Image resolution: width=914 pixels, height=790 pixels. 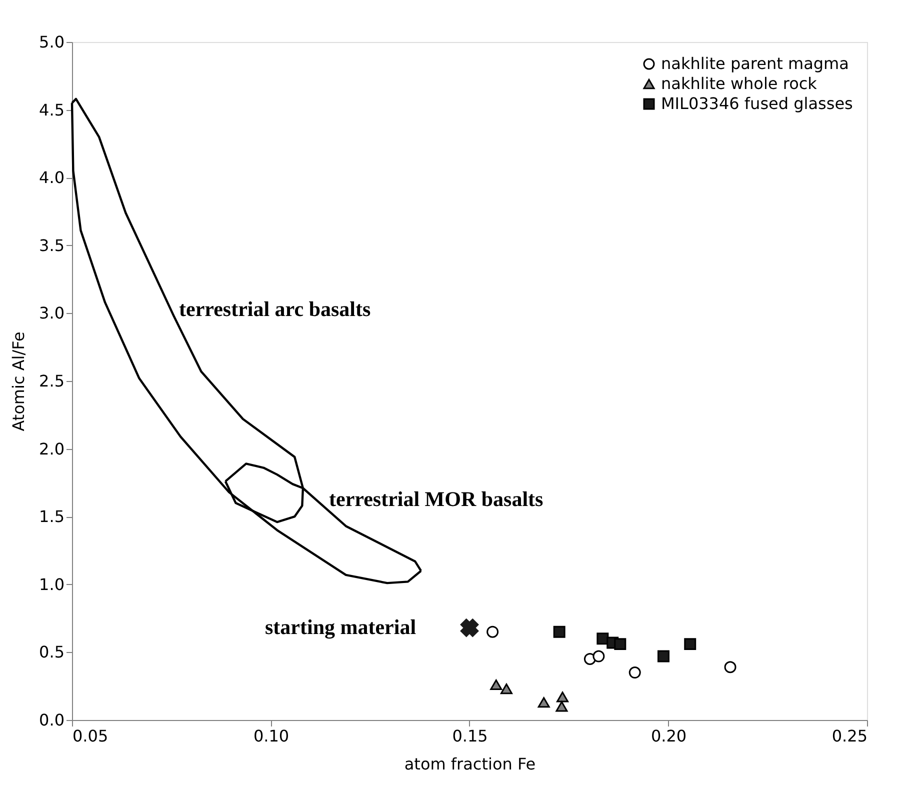 What do you see at coordinates (470, 736) in the screenshot?
I see `x-tick-label: 0.15` at bounding box center [470, 736].